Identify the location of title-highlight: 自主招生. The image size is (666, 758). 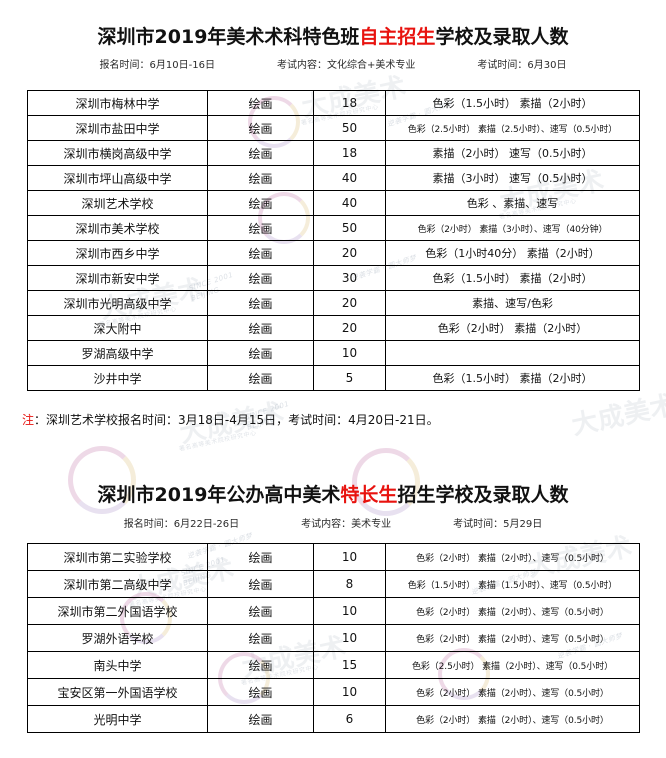
(397, 37).